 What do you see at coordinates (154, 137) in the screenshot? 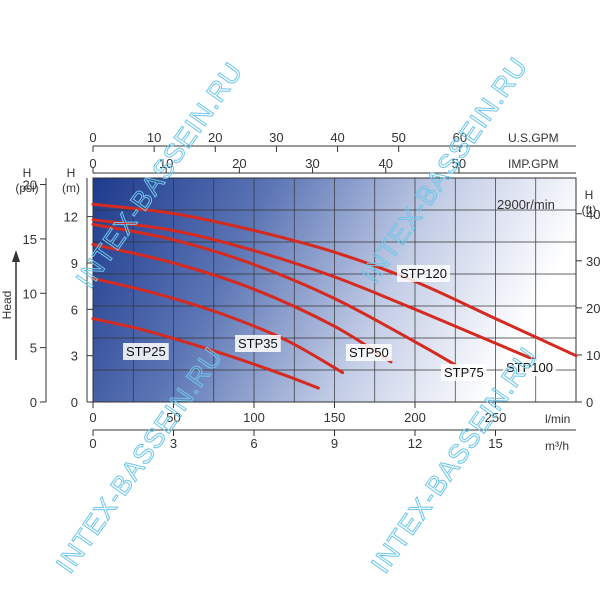
I see `us-gpm-tick-label: 10` at bounding box center [154, 137].